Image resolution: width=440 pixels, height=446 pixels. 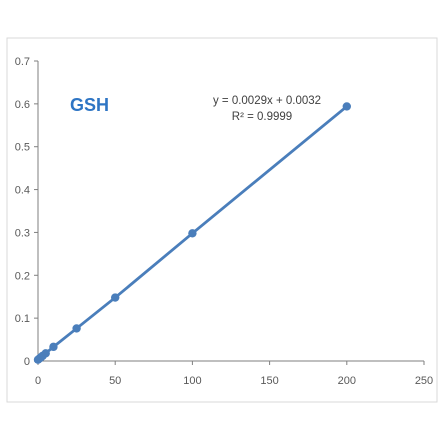 What do you see at coordinates (27, 212) in the screenshot?
I see `y-axis: 0 0.1 0.2 0.3 0.4 0.5 0.6 0.7` at bounding box center [27, 212].